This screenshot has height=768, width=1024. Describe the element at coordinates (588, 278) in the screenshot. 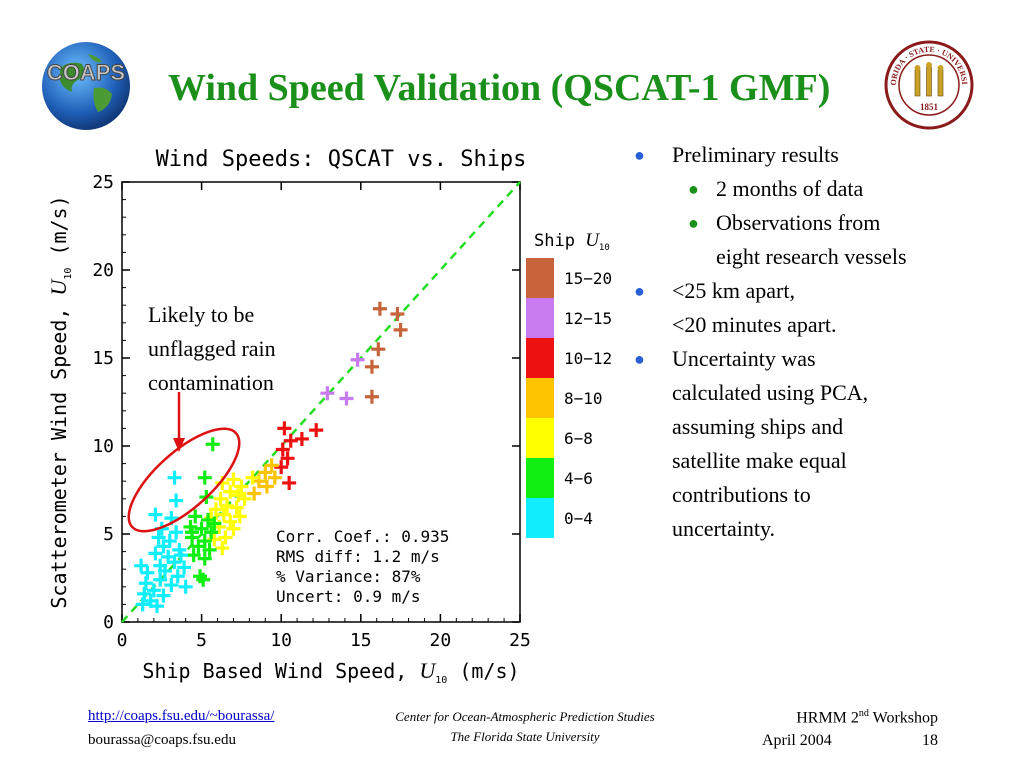

I see `legend-label: 15−20` at that location.